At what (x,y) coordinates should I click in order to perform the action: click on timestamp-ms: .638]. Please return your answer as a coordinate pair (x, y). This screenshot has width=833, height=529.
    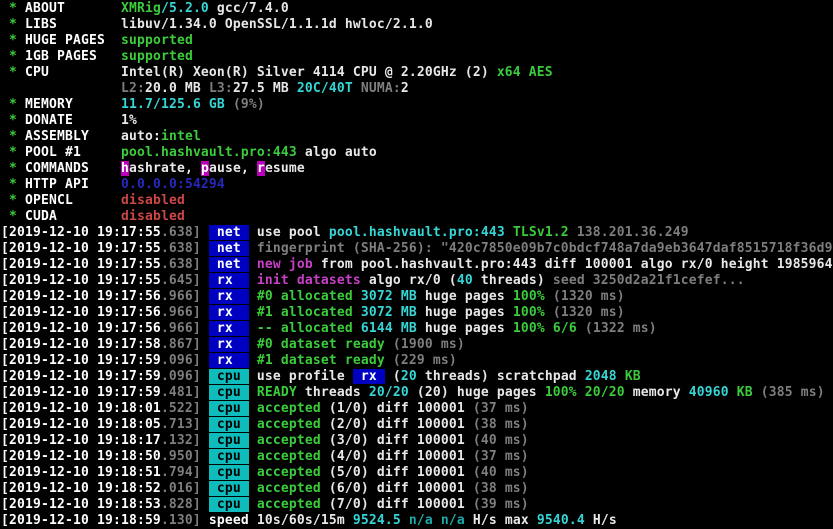
    Looking at the image, I should click on (180, 248).